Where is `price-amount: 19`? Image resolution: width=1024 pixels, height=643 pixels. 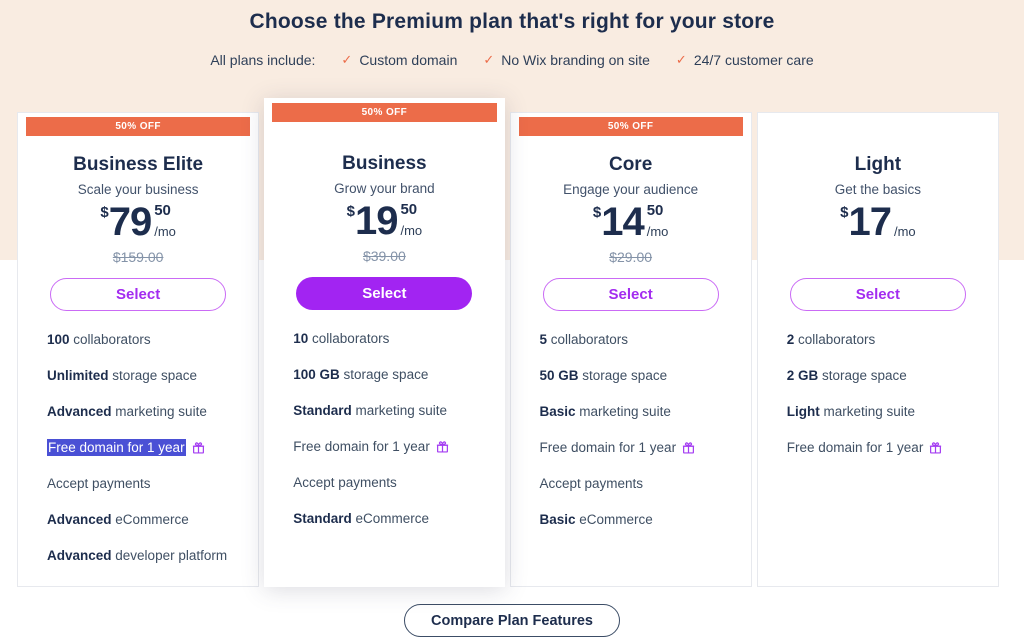
price-amount: 19 is located at coordinates (376, 221).